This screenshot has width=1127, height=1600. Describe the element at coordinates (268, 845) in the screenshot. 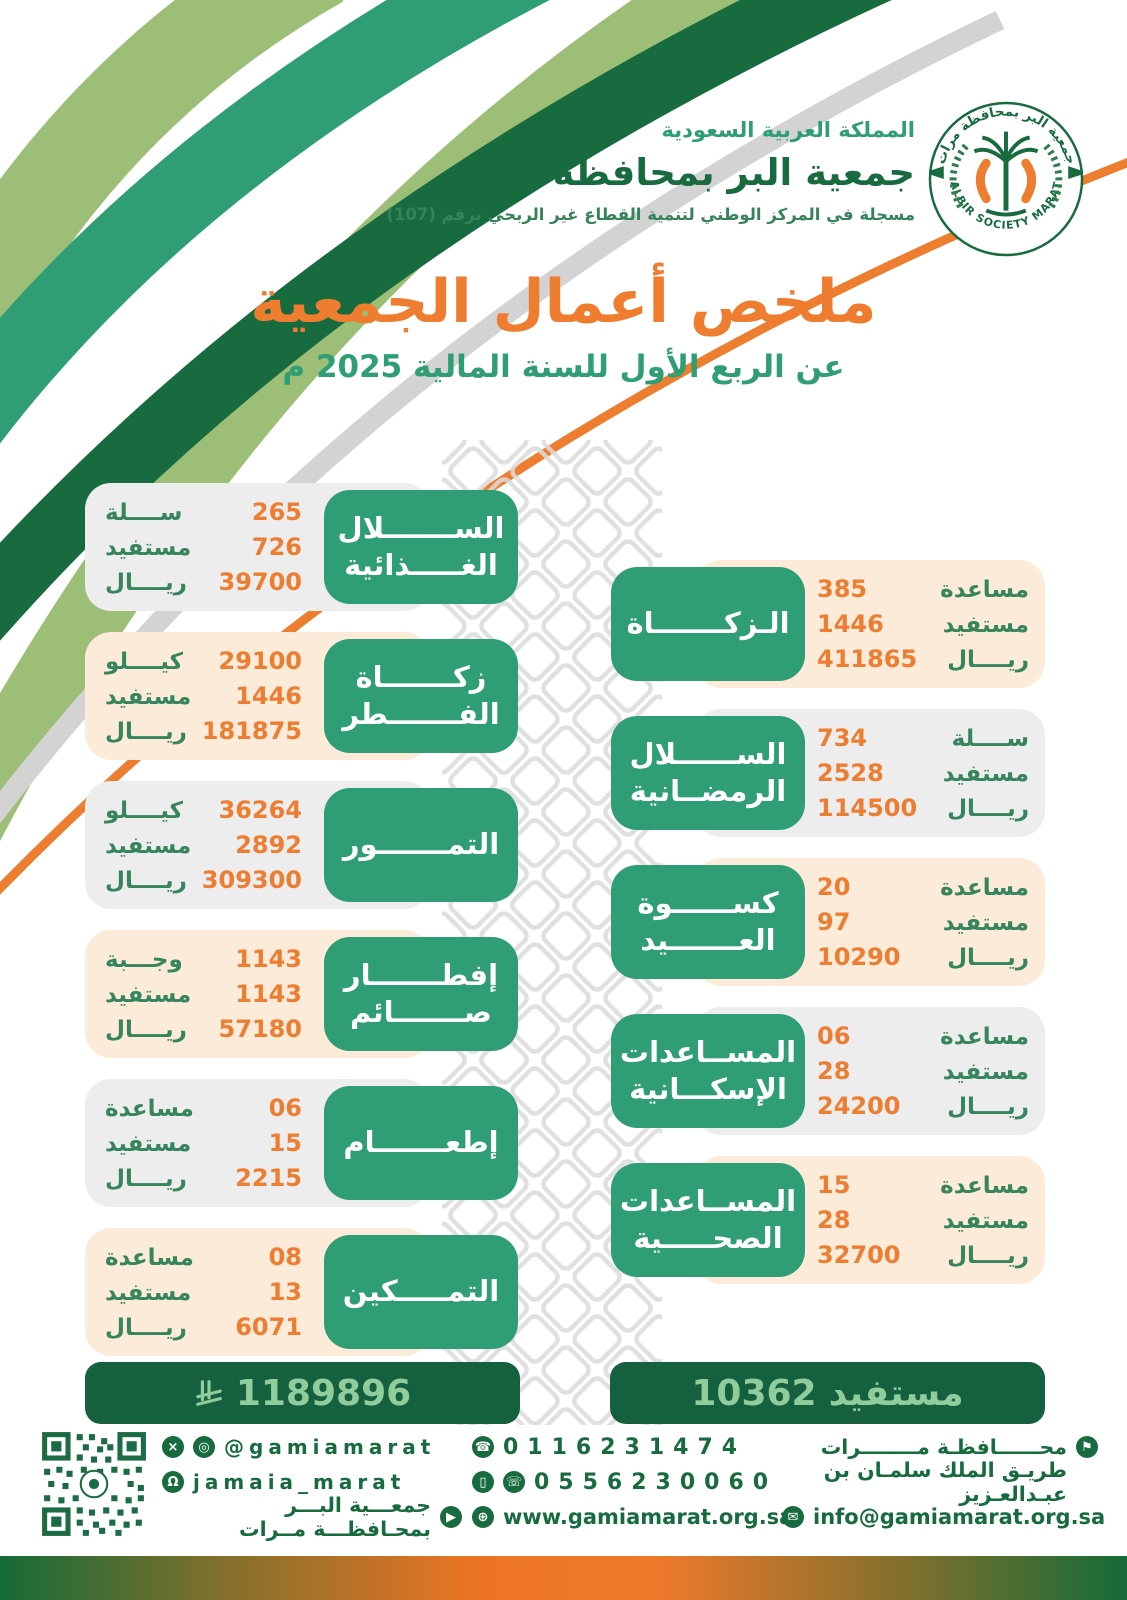

I see `stat-value: 2892` at that location.